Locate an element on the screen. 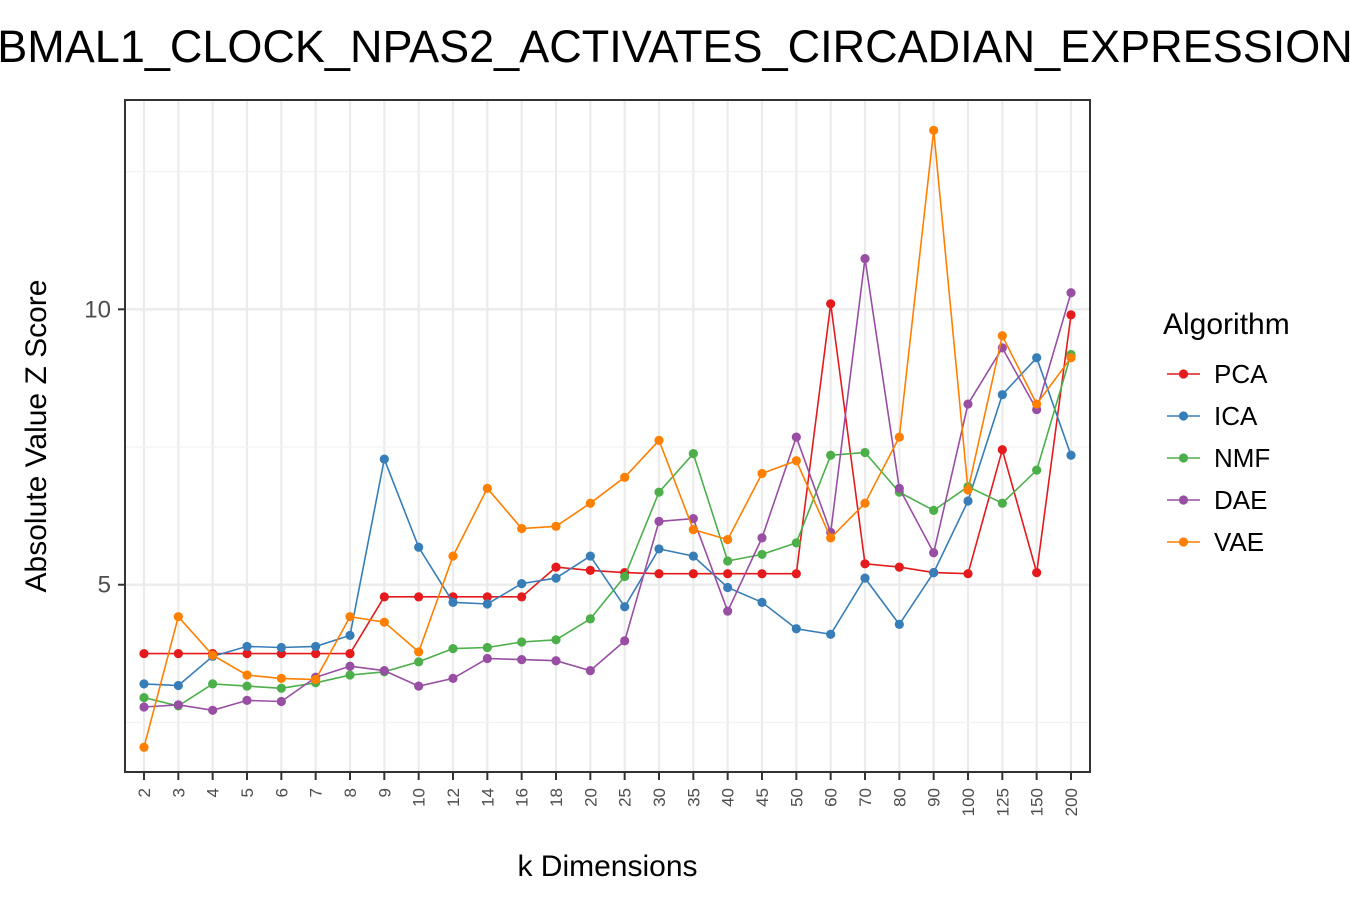 Image resolution: width=1350 pixels, height=900 pixels. x-tick-label: 45 is located at coordinates (762, 797).